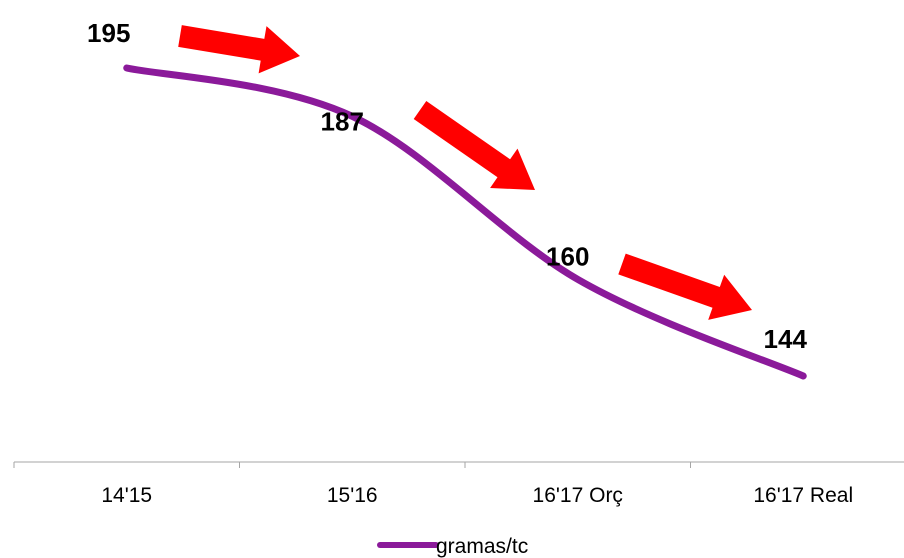 This screenshot has width=904, height=558. What do you see at coordinates (126, 495) in the screenshot?
I see `x-tick-label: 14'15` at bounding box center [126, 495].